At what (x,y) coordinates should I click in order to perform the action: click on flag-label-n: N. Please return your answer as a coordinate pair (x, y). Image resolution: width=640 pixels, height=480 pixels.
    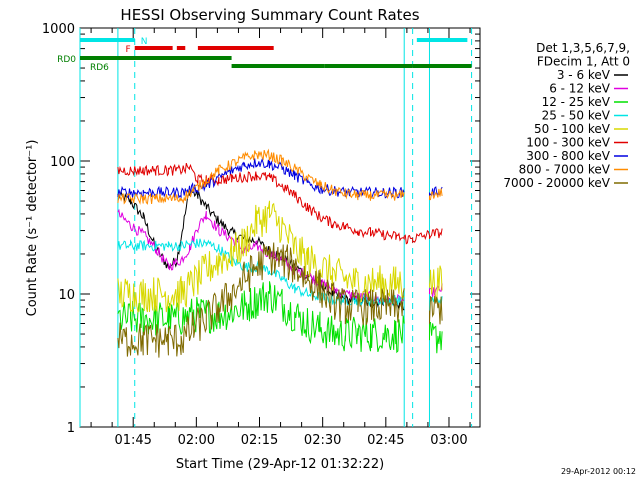
    Looking at the image, I should click on (144, 42).